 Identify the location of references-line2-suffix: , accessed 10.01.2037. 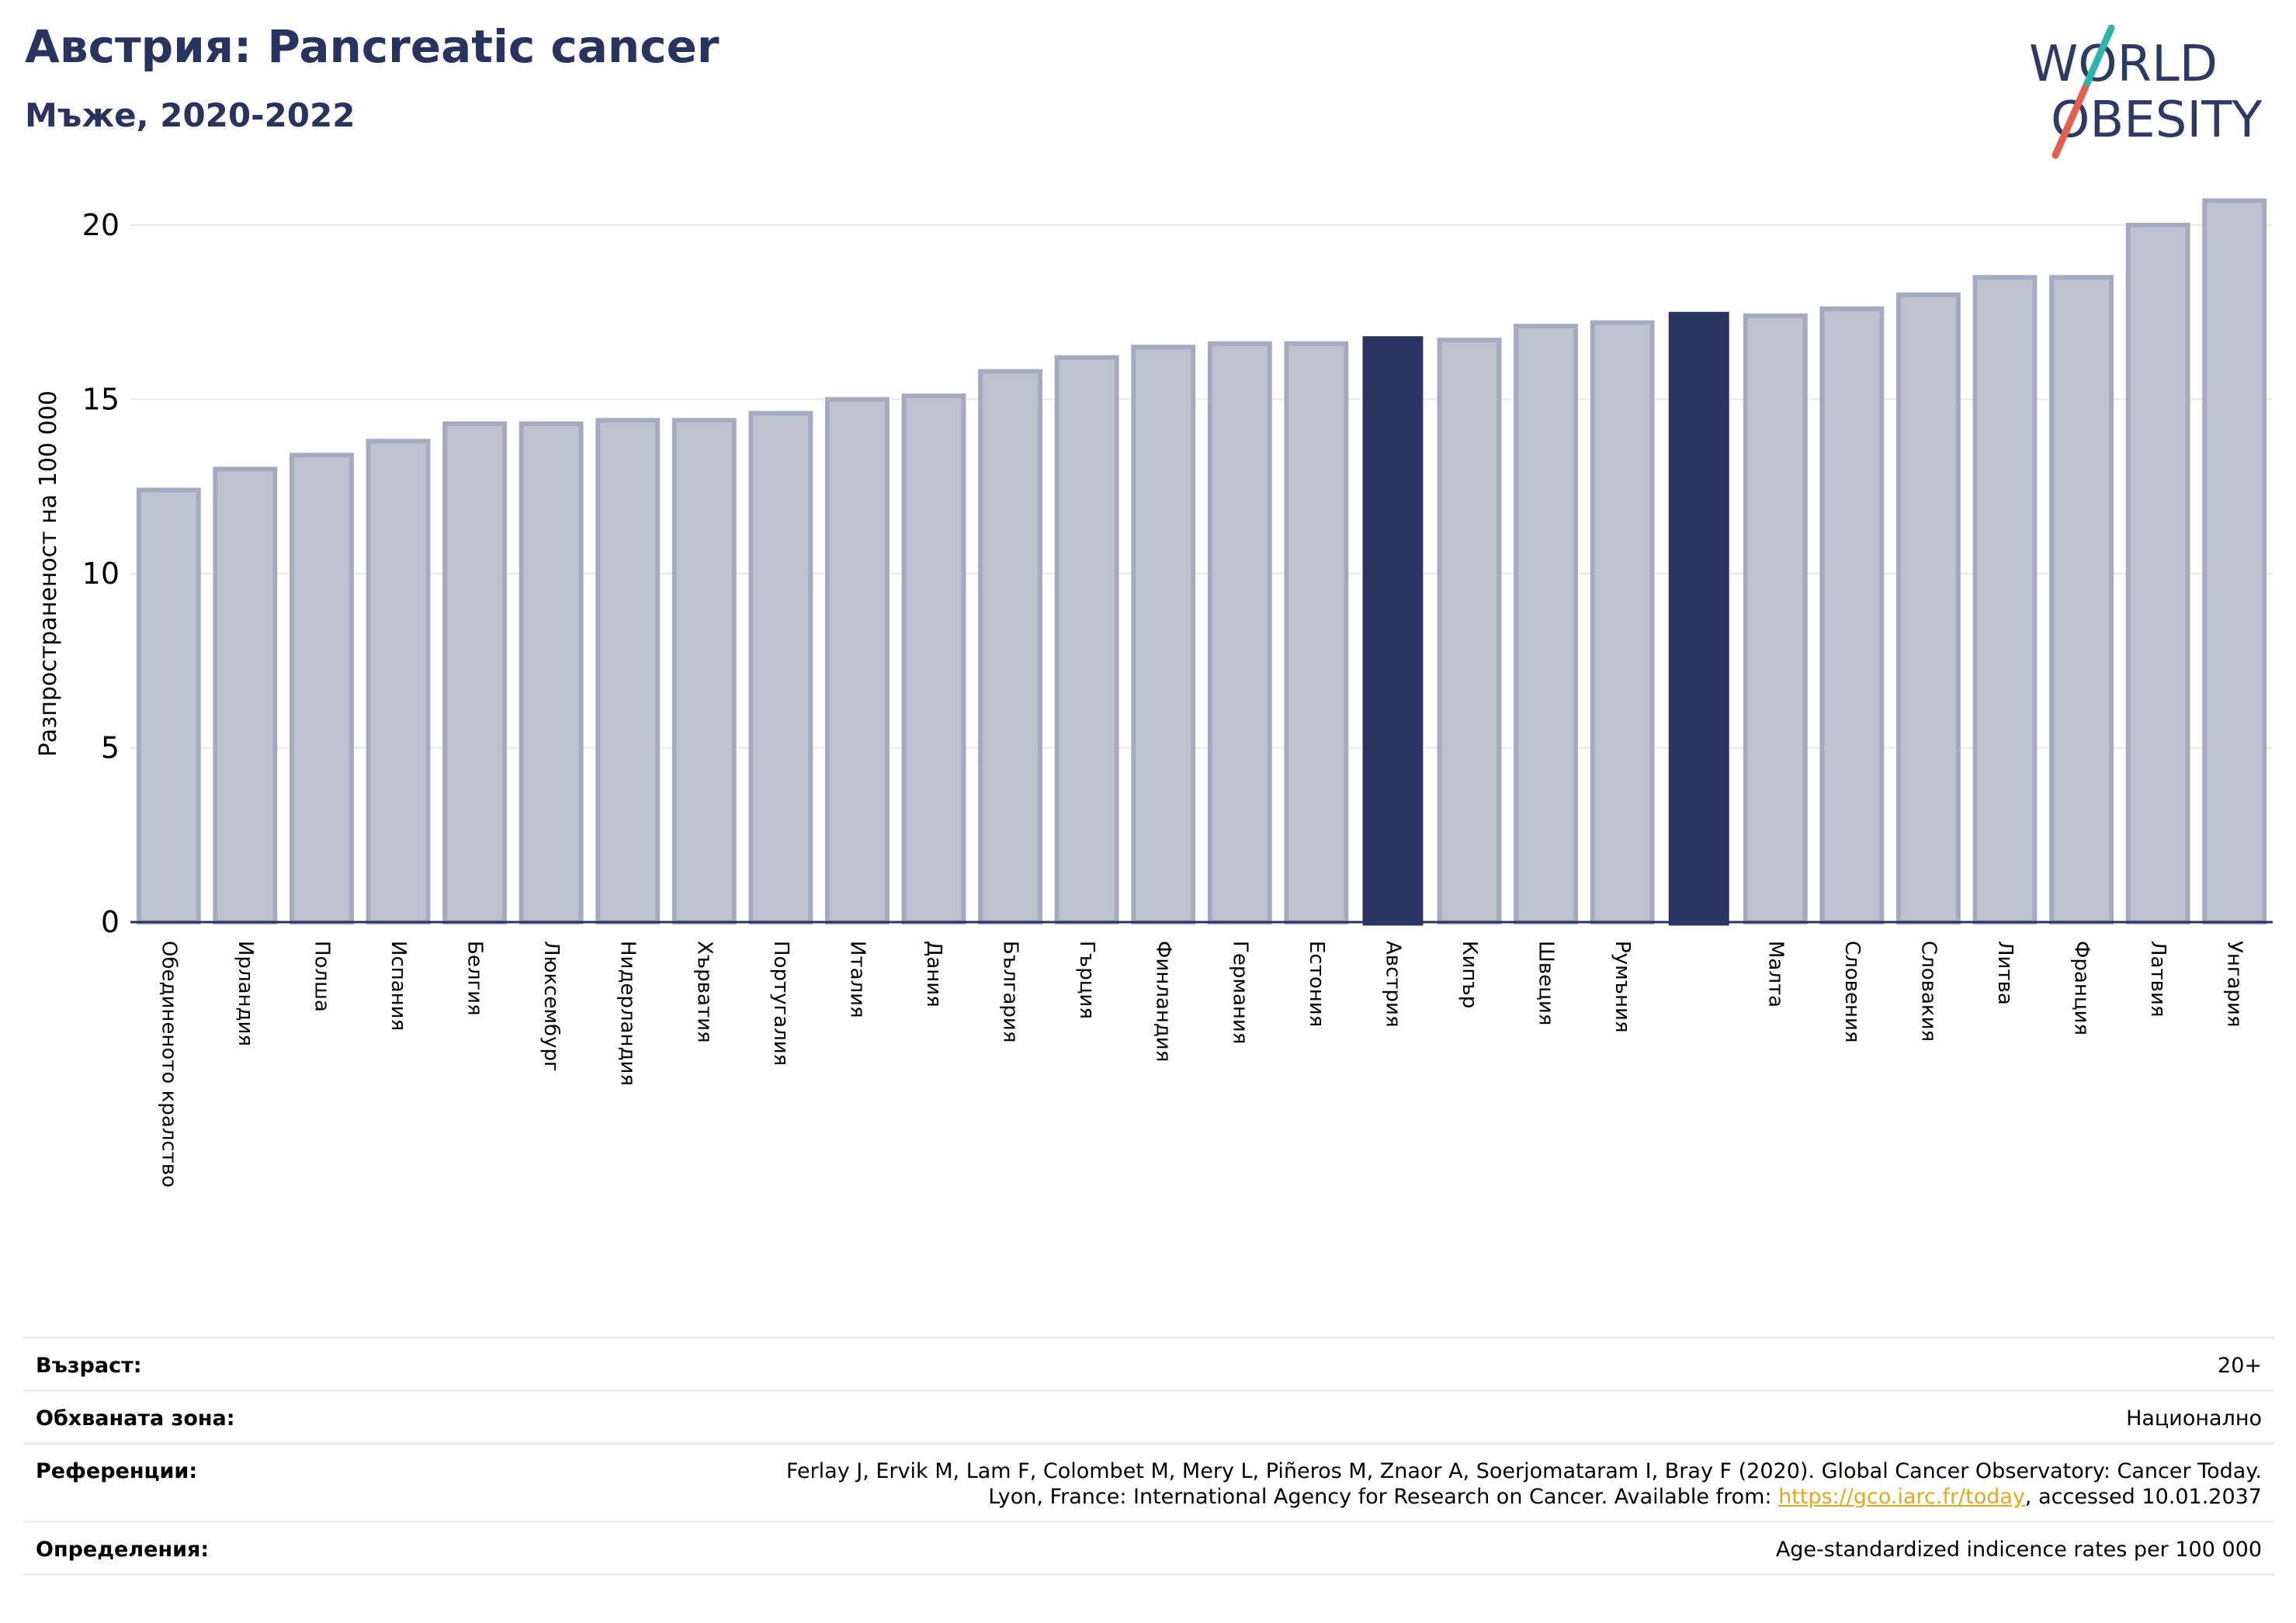
(2143, 1497).